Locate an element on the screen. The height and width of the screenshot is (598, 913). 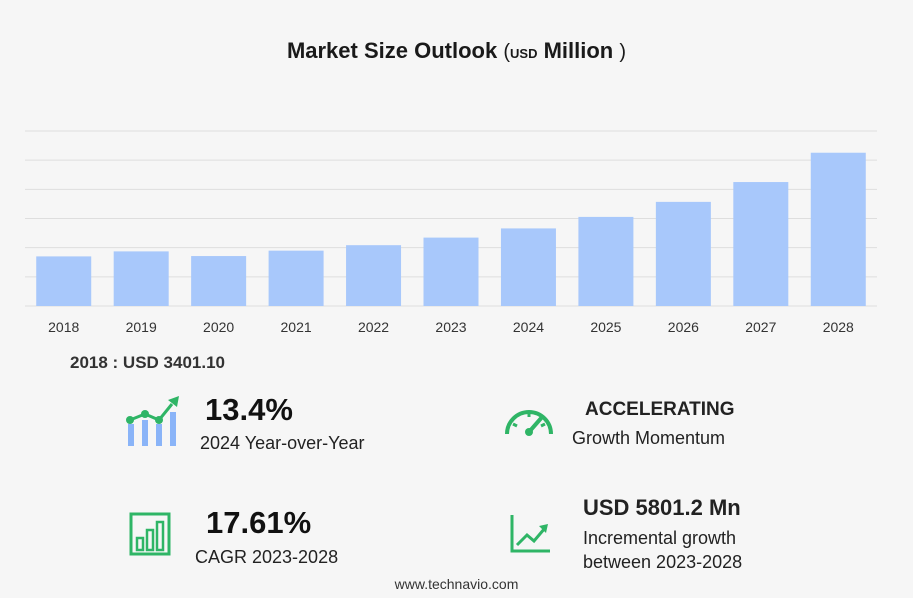
bar-2020 is located at coordinates (219, 281).